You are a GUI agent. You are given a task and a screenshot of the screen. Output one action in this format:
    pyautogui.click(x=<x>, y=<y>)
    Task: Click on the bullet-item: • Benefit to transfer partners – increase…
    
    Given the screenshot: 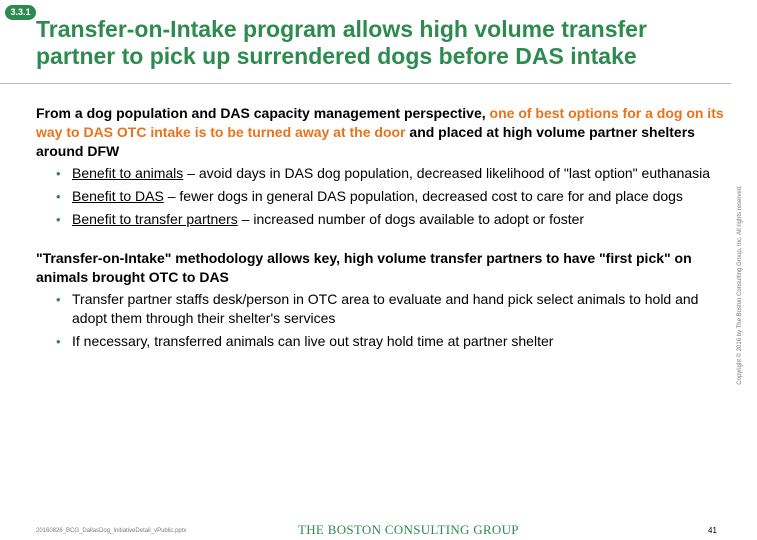 What is the action you would take?
    pyautogui.click(x=381, y=219)
    